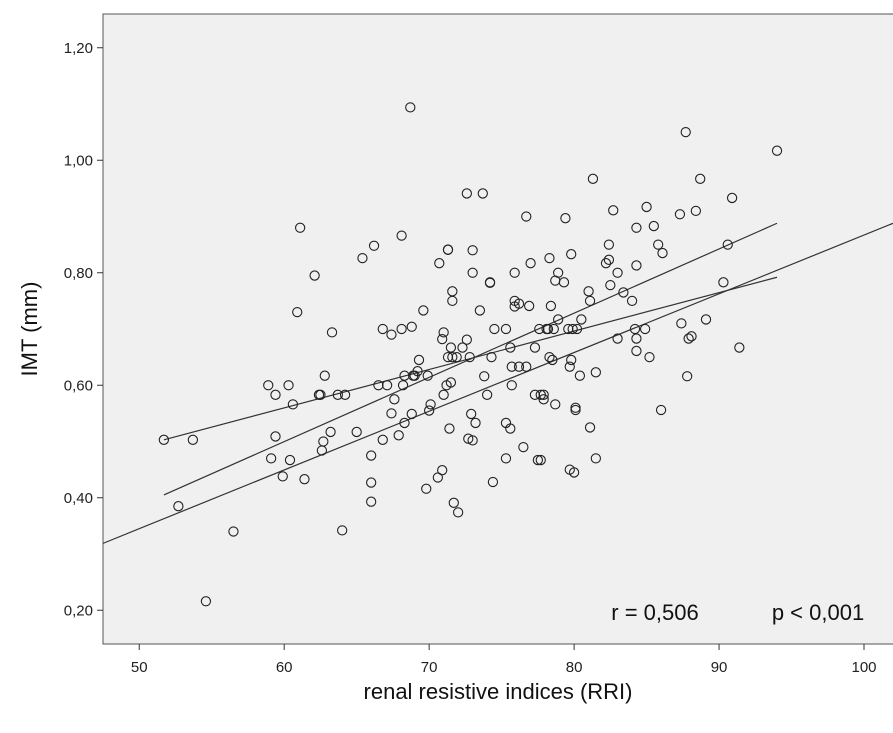 This screenshot has height=733, width=893. Describe the element at coordinates (654, 612) in the screenshot. I see `correlation-annotation: r = 0,506` at that location.